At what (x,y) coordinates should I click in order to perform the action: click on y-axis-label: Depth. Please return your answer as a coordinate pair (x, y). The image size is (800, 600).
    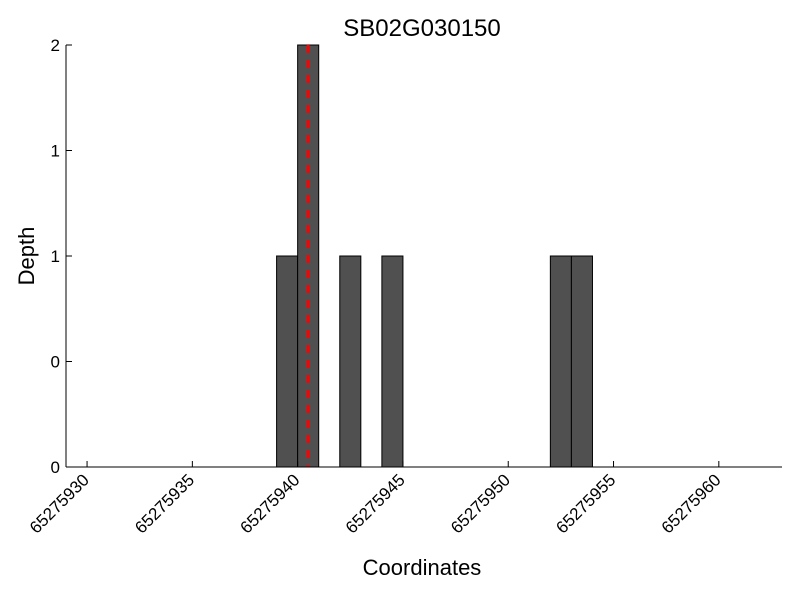
    Looking at the image, I should click on (26, 256).